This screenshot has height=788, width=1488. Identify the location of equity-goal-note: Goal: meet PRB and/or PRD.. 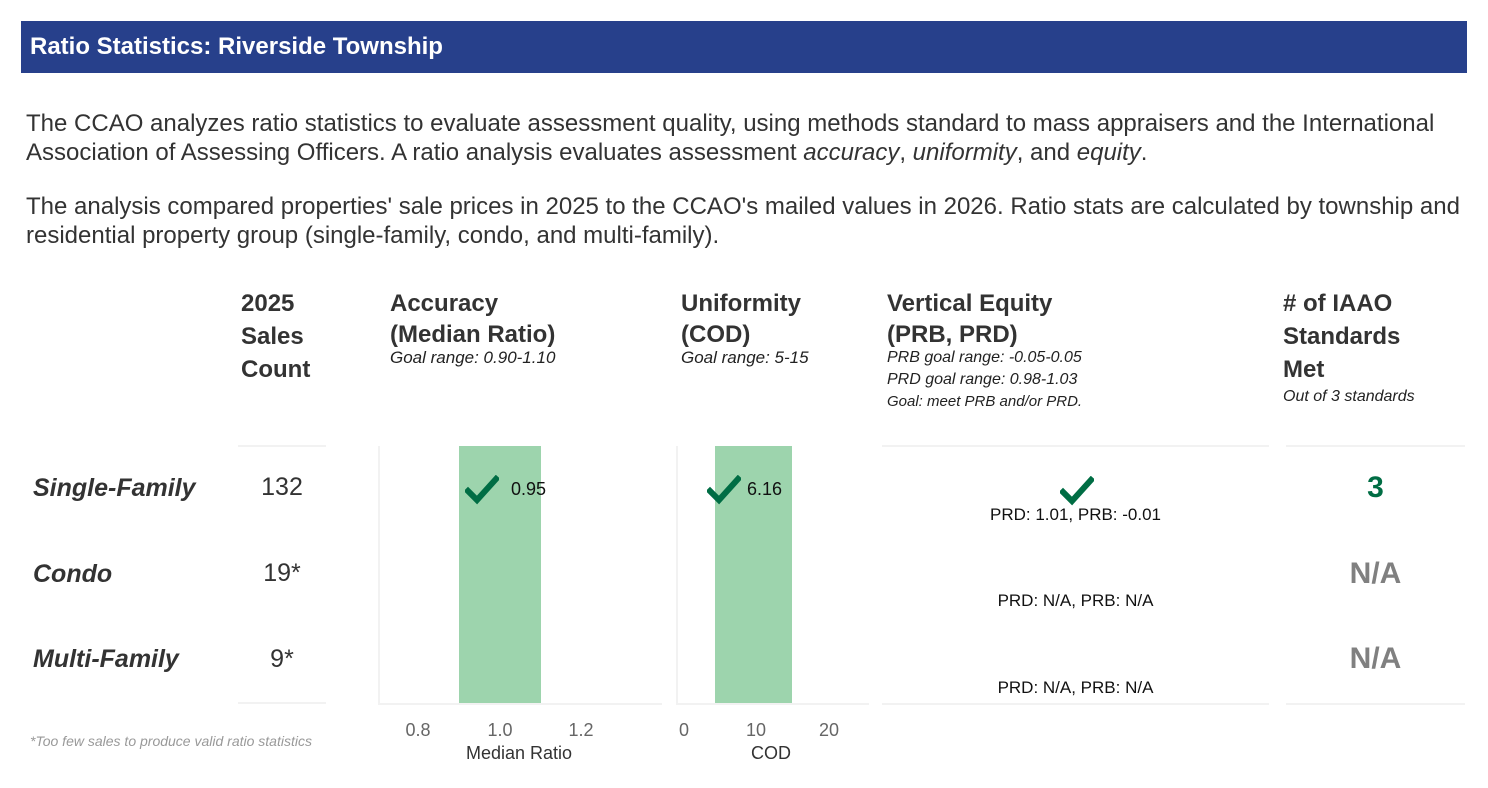
(985, 401).